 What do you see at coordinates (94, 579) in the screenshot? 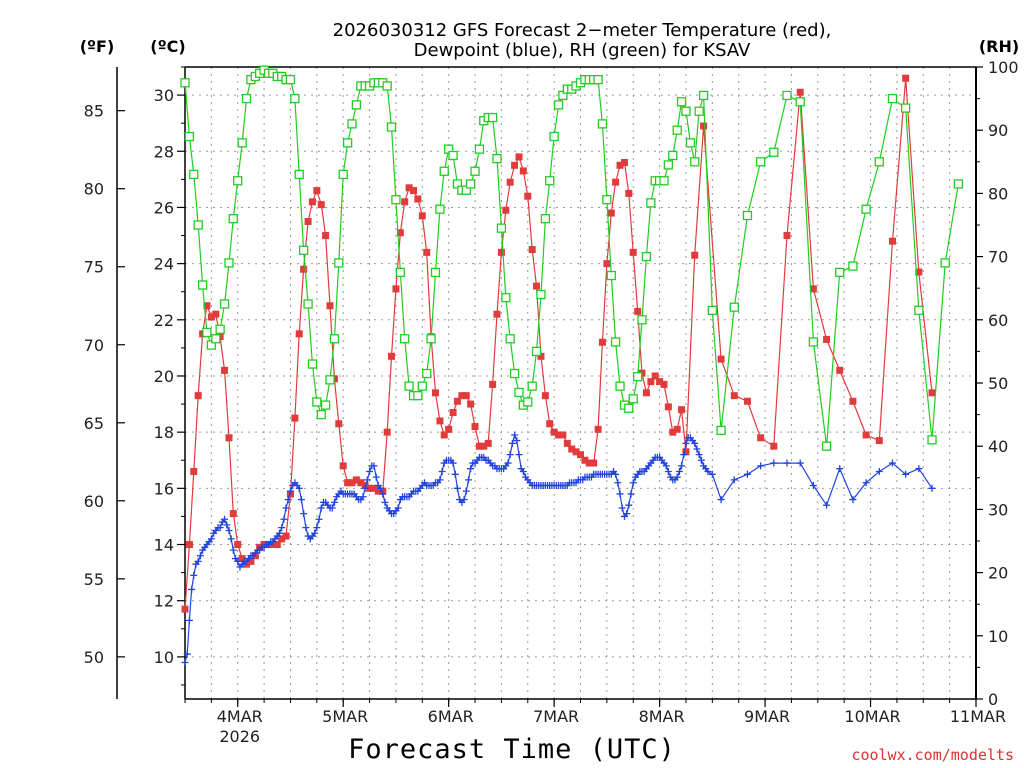
I see `fahrenheit-tick-label: 55` at bounding box center [94, 579].